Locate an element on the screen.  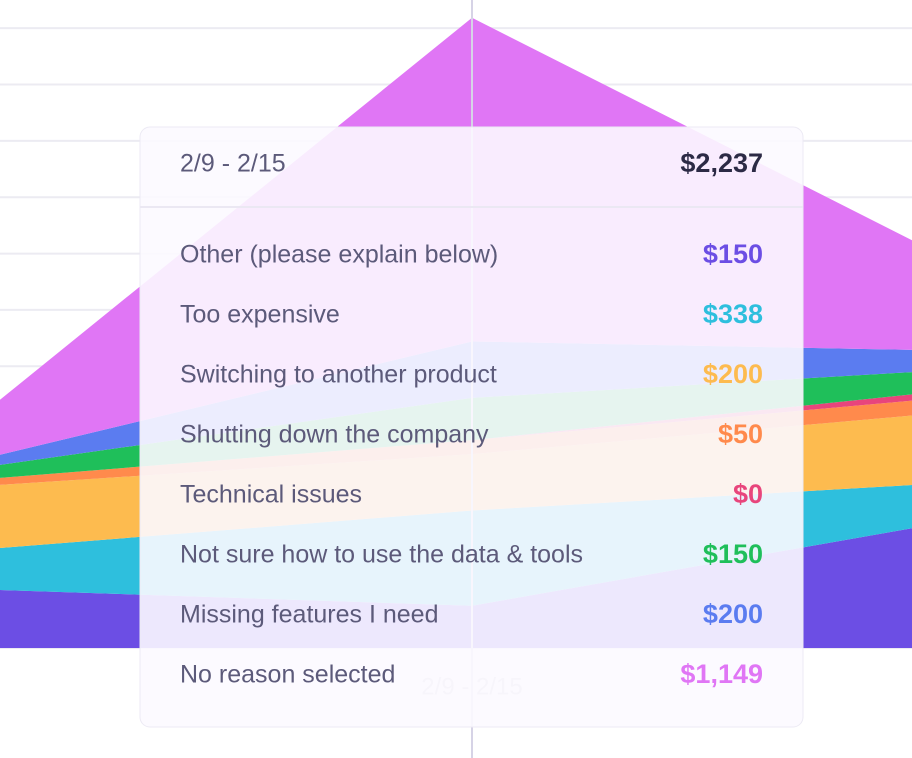
value-label: $50 is located at coordinates (740, 434).